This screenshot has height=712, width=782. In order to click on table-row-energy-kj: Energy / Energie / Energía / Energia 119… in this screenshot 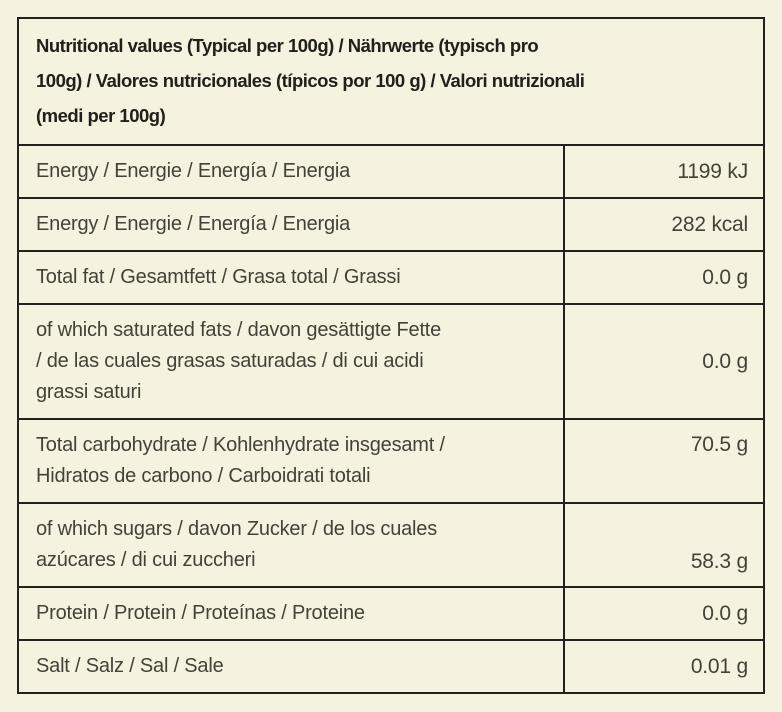, I will do `click(391, 170)`.